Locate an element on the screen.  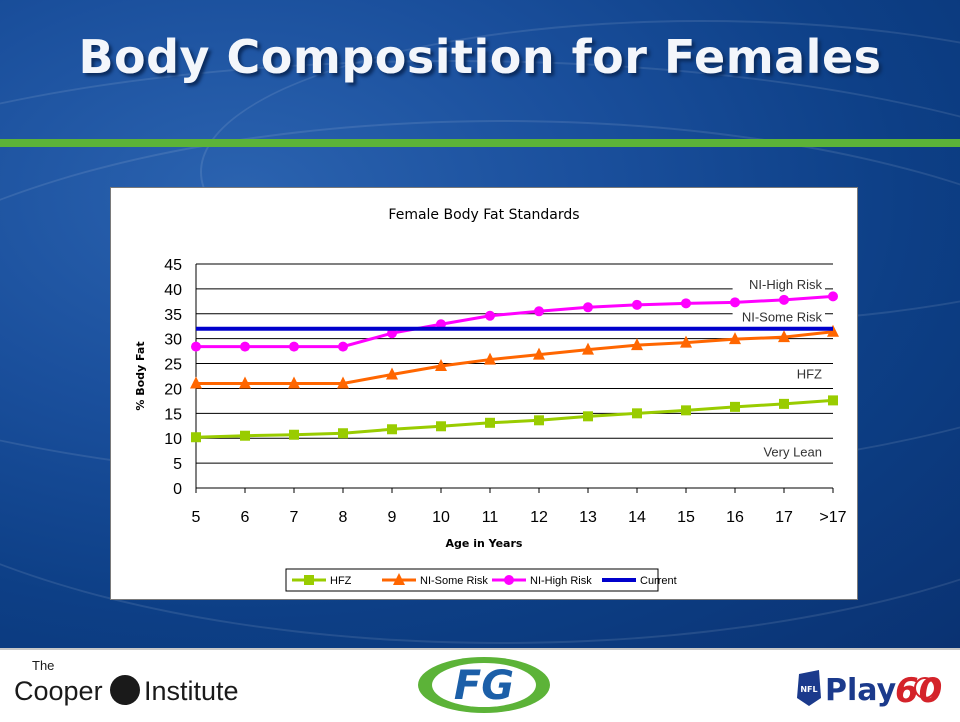
y-tick-label: 15 is located at coordinates (173, 414).